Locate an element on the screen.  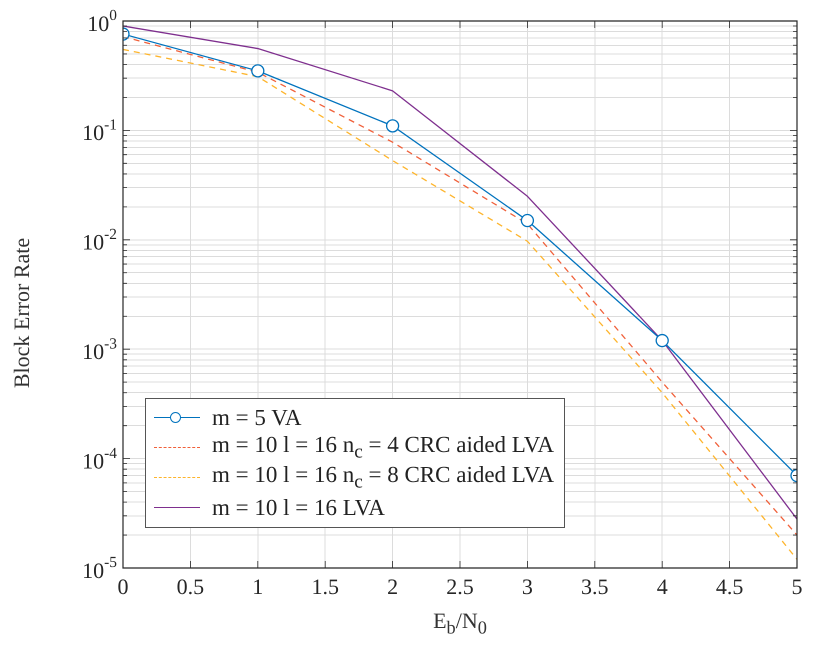
x-tick-label: 2 is located at coordinates (392, 586).